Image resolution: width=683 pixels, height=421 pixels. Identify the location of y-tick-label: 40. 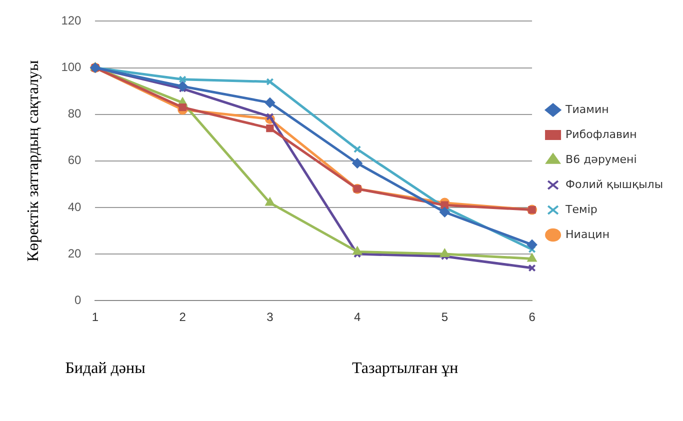
(75, 207).